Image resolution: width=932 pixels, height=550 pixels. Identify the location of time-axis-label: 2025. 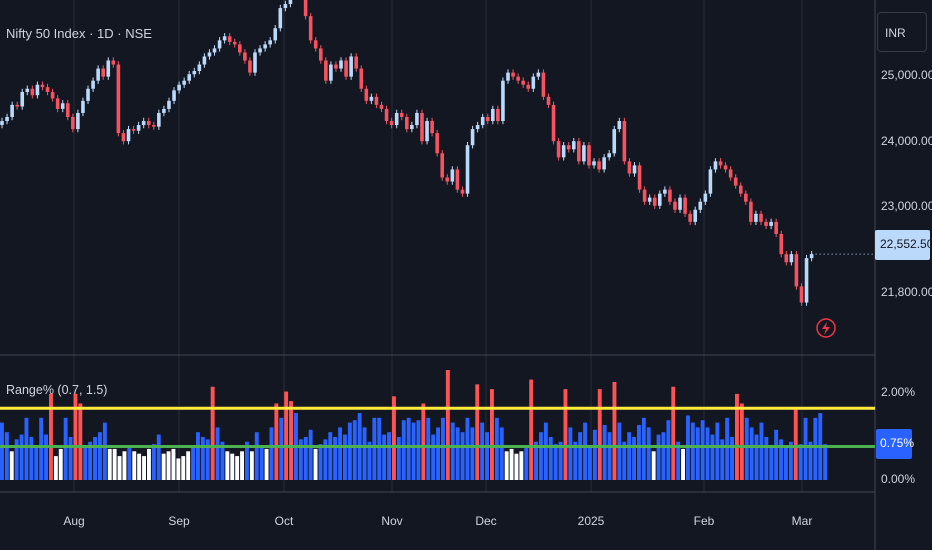
(591, 521).